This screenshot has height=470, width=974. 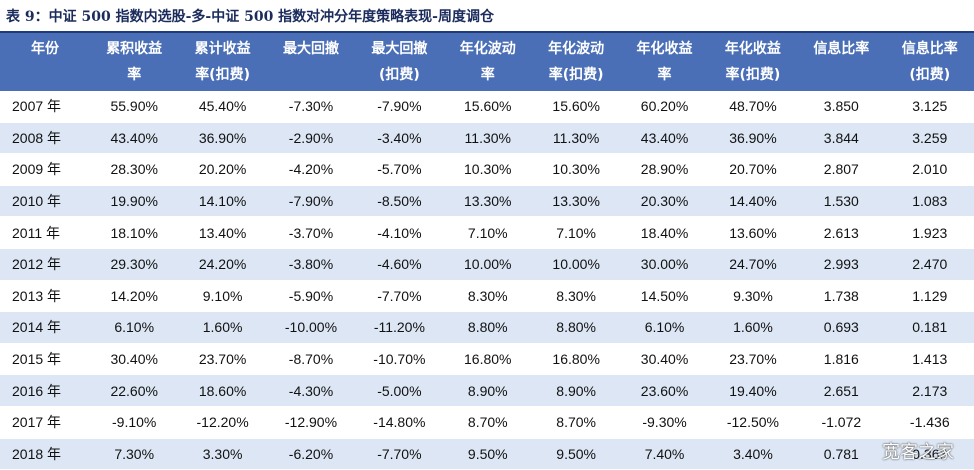 I want to click on value-cell: 7.10%, so click(x=487, y=232).